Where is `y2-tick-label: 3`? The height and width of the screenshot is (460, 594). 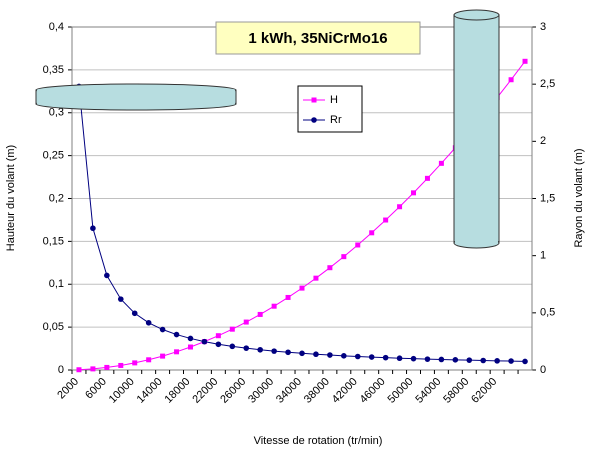
y2-tick-label: 3 is located at coordinates (543, 27).